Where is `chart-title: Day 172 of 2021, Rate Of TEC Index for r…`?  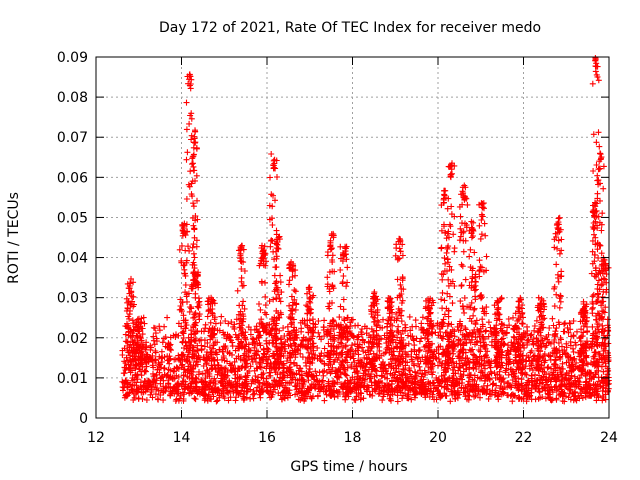
chart-title: Day 172 of 2021, Rate Of TEC Index for r… is located at coordinates (350, 28).